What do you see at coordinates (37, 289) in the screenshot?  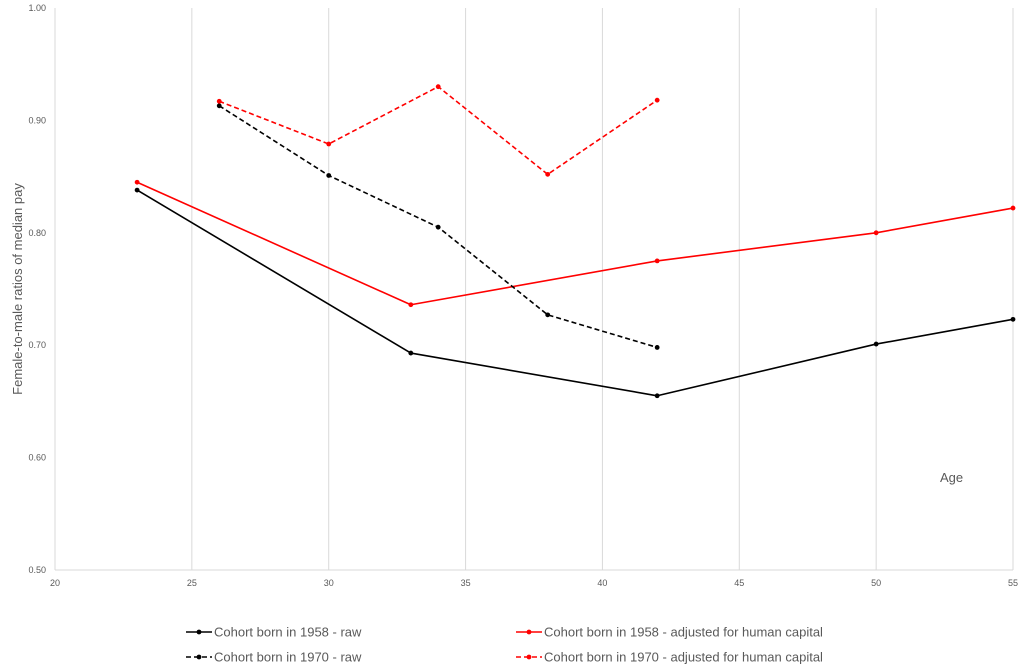 I see `y-tick-labels: 0.50 0.60 0.70 0.80 0.90 1.00` at bounding box center [37, 289].